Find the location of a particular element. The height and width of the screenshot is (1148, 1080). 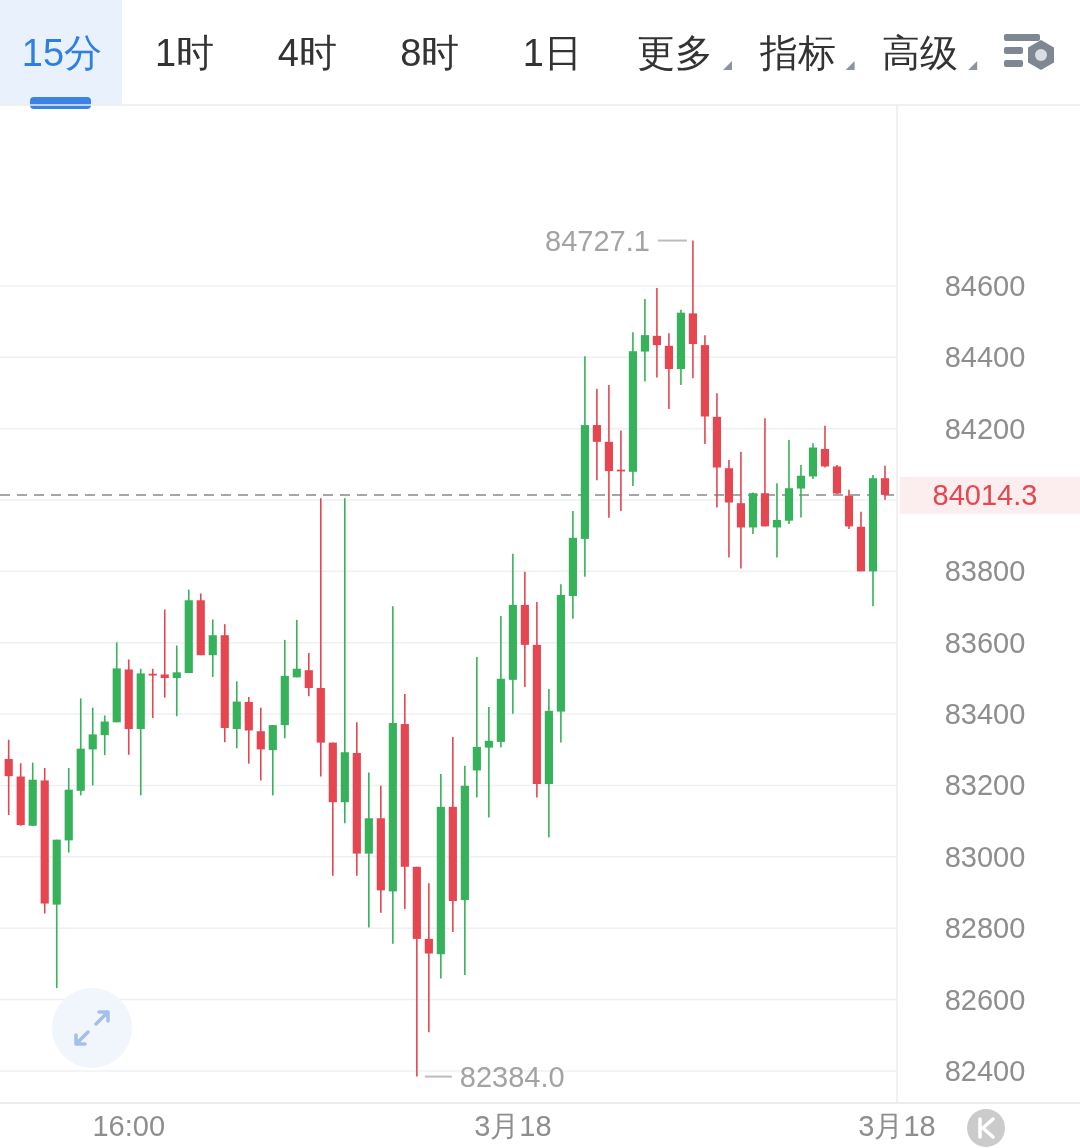

note-label: 82384.0 is located at coordinates (512, 1076).